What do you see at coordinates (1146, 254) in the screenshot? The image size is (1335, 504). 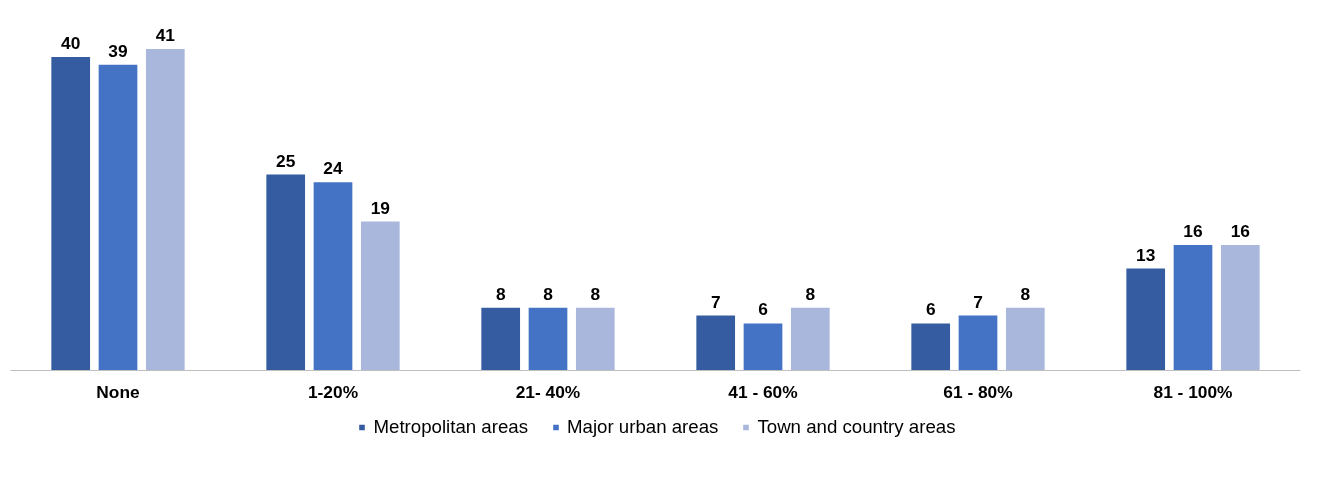 I see `data-label: 13` at bounding box center [1146, 254].